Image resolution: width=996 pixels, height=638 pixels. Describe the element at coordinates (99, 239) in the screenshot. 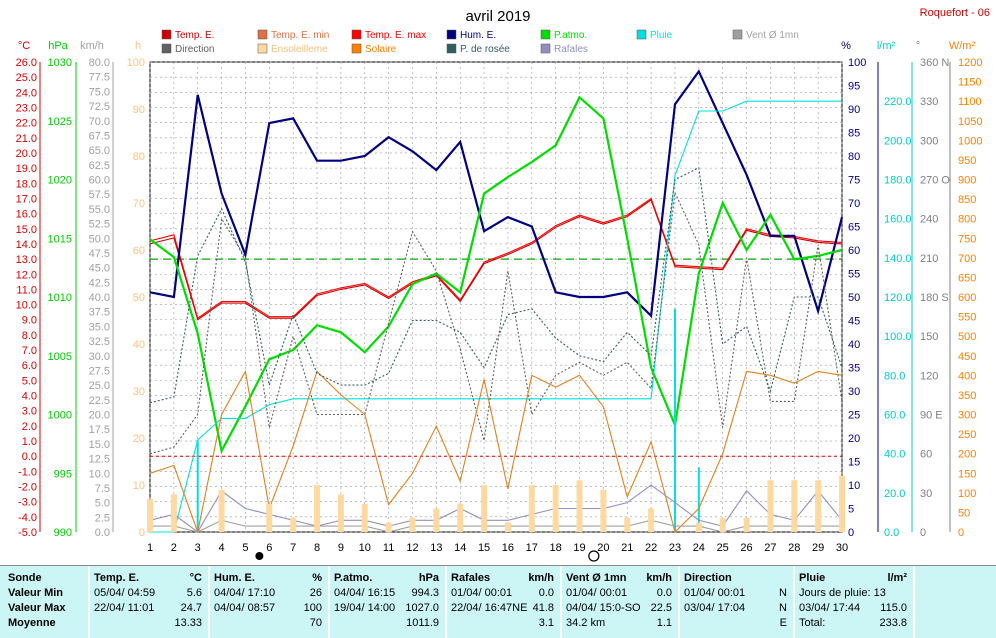

I see `wind-tick: 50.0` at that location.